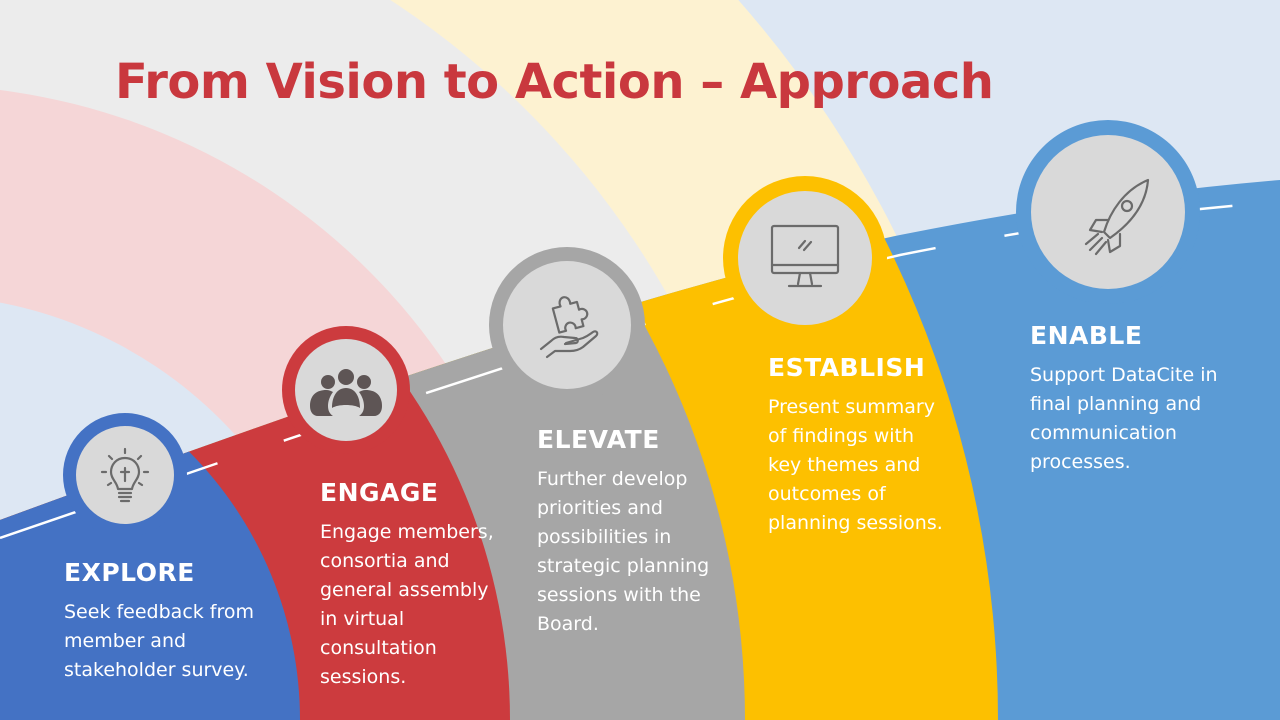 Image resolution: width=1280 pixels, height=720 pixels. What do you see at coordinates (346, 390) in the screenshot?
I see `group-meeting-icon` at bounding box center [346, 390].